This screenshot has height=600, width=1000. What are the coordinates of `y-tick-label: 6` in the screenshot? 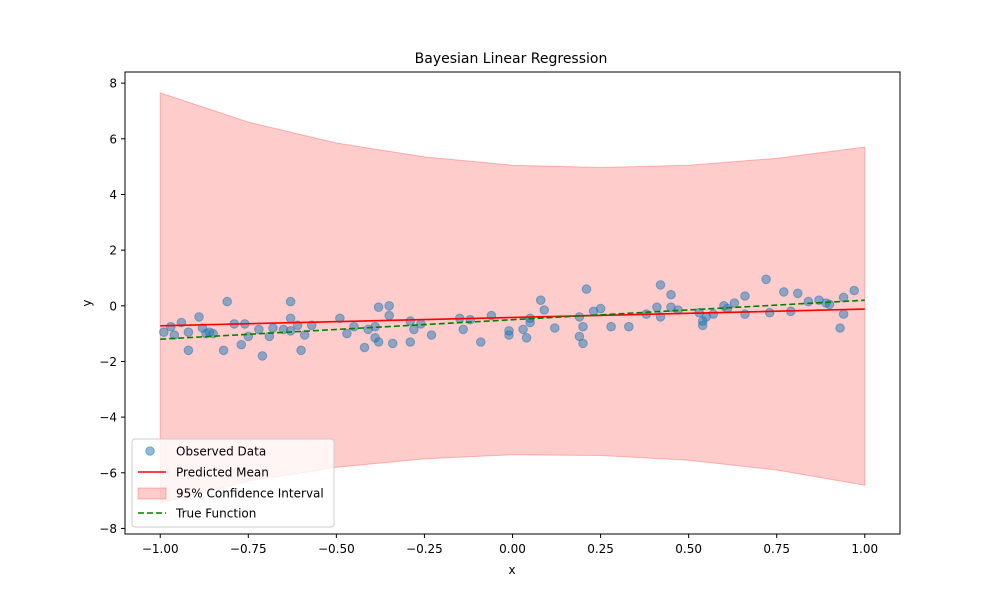 It's located at (113, 139).